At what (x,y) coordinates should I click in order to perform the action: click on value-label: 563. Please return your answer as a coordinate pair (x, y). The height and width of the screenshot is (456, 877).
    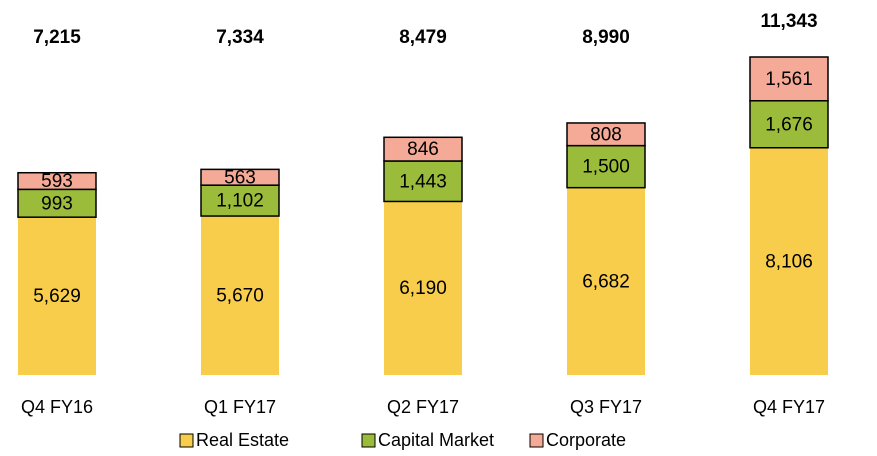
    Looking at the image, I should click on (240, 177).